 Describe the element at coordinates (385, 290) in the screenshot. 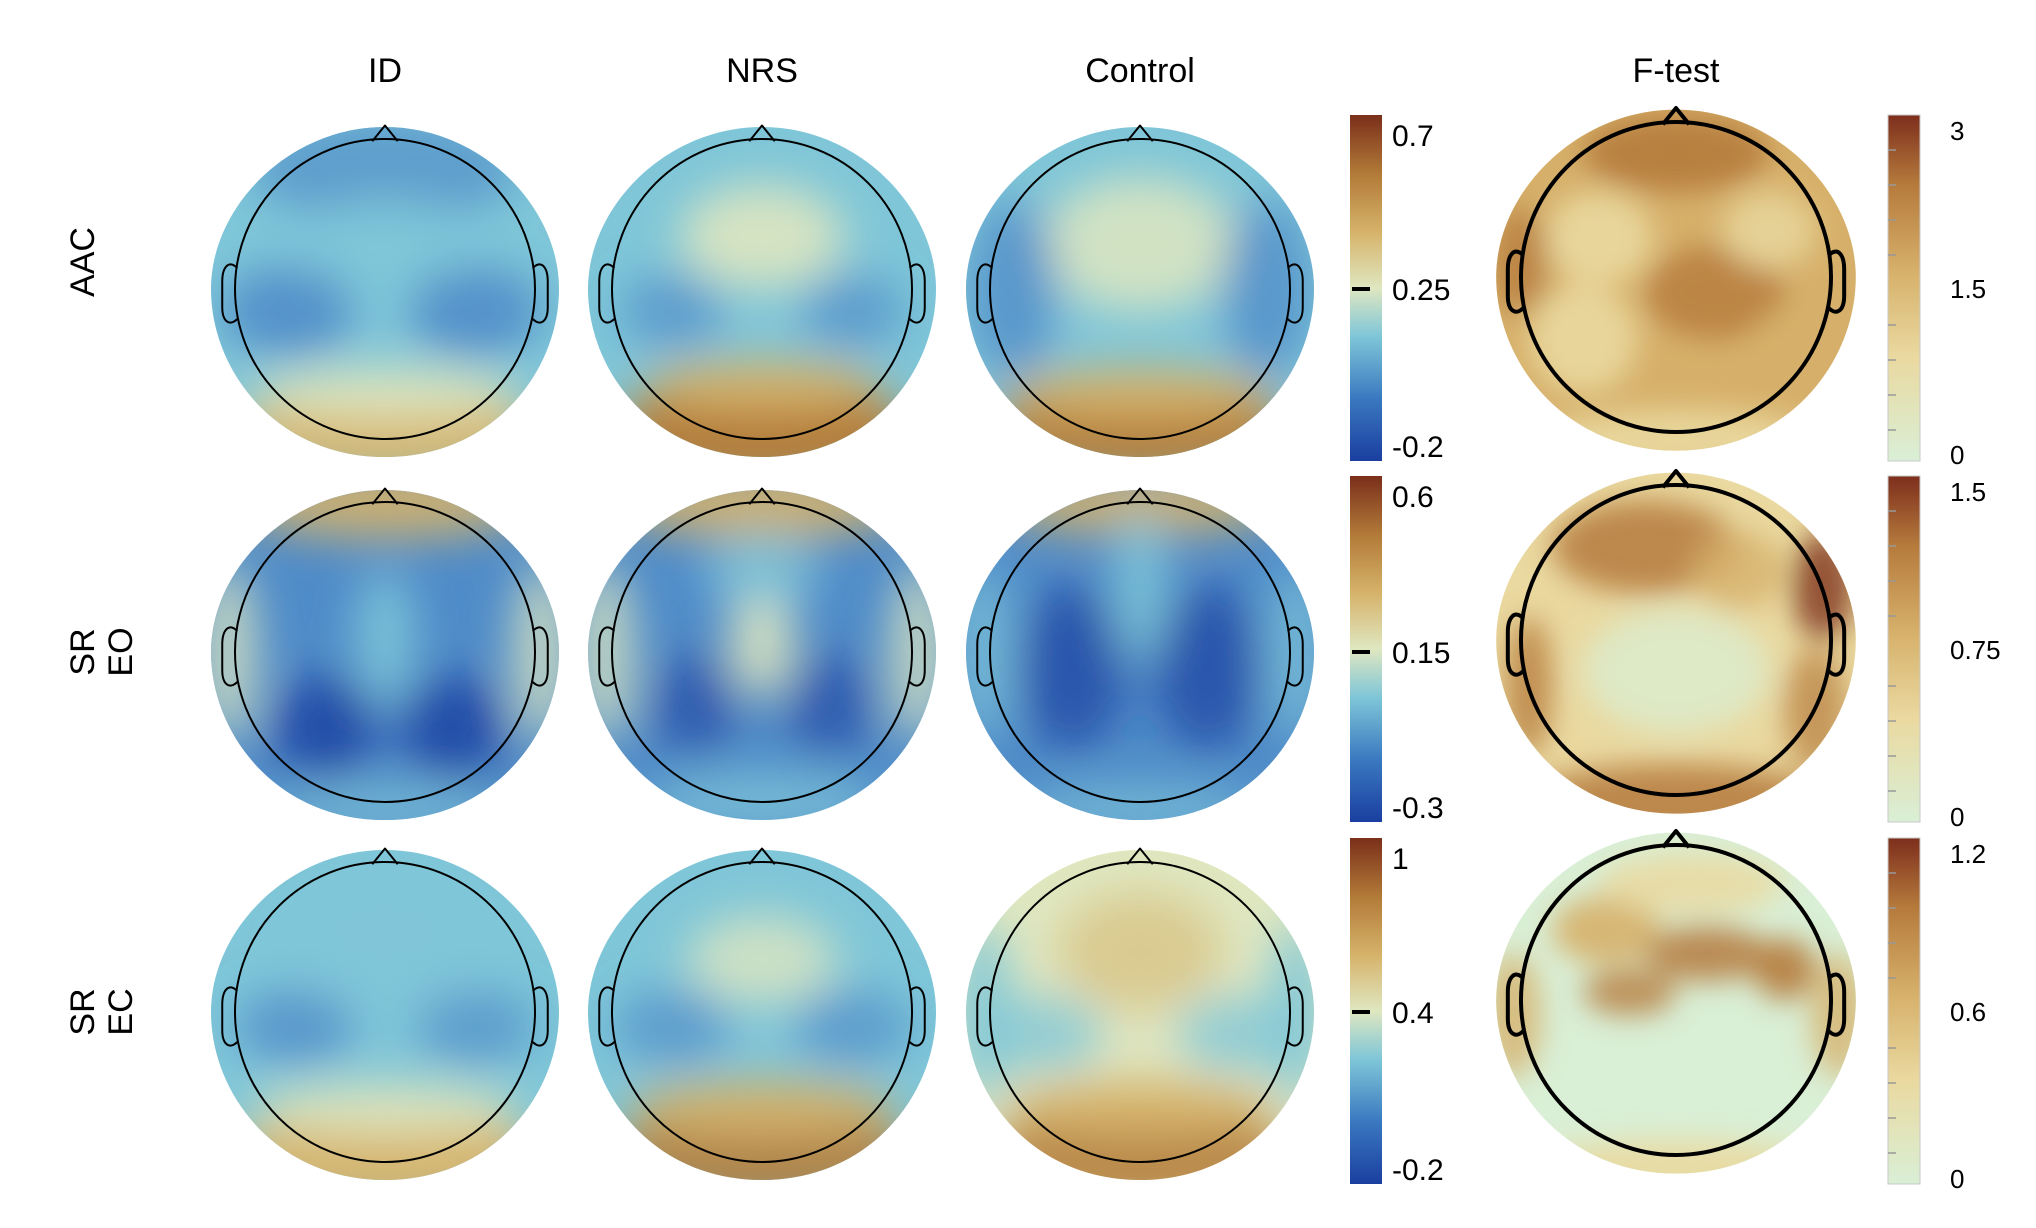

I see `topomap-aac-id` at that location.